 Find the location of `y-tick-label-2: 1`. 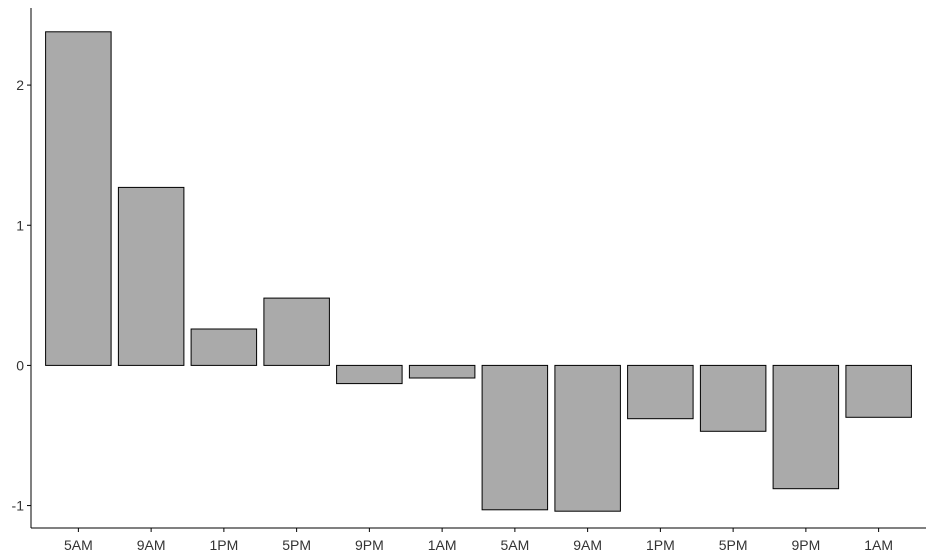

y-tick-label-2: 1 is located at coordinates (20, 225).